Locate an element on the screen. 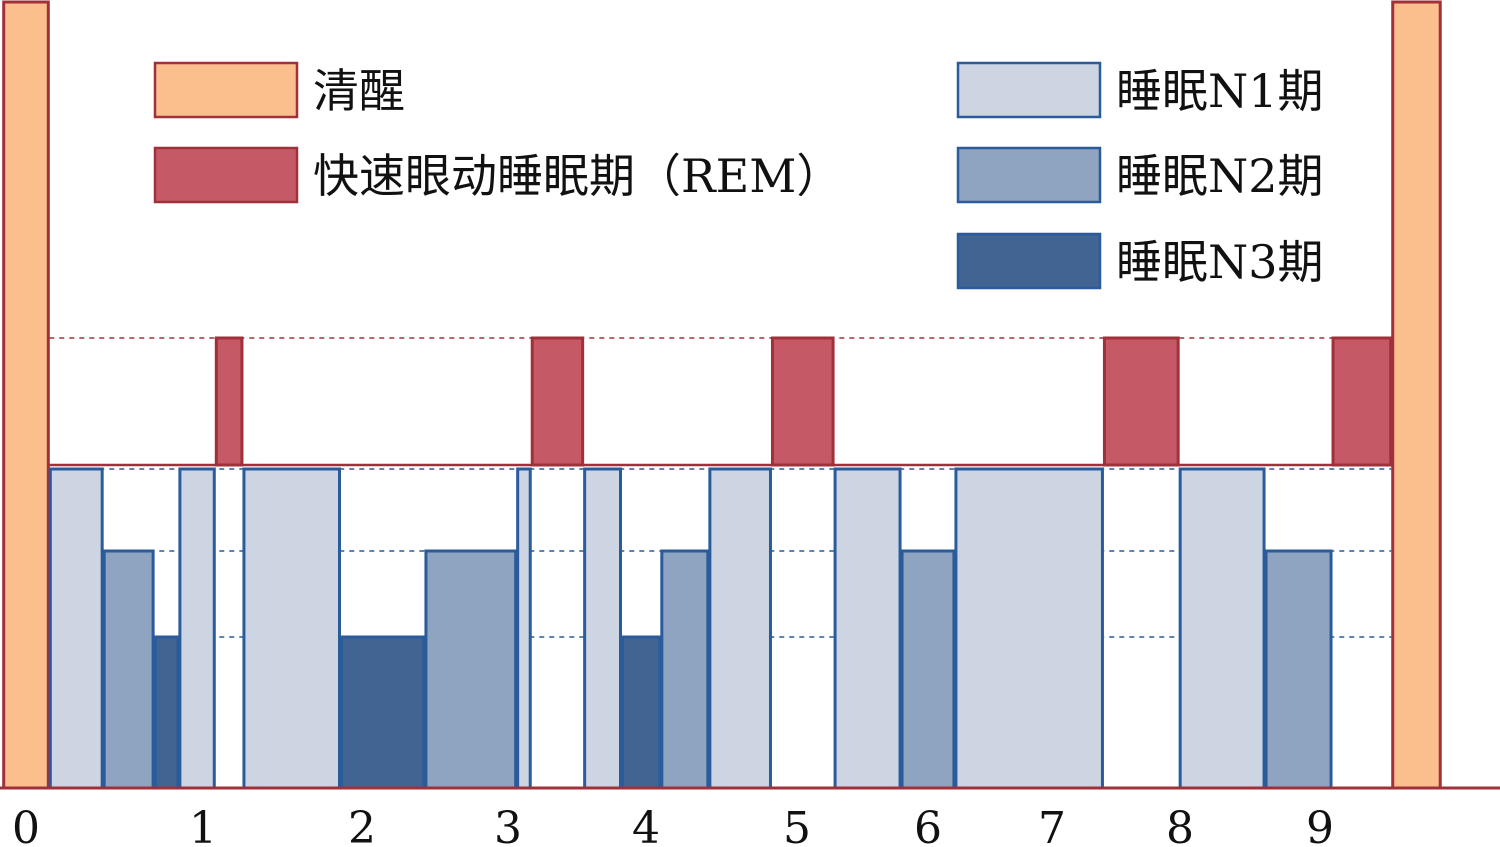  x-tick-label: 2 is located at coordinates (362, 825).